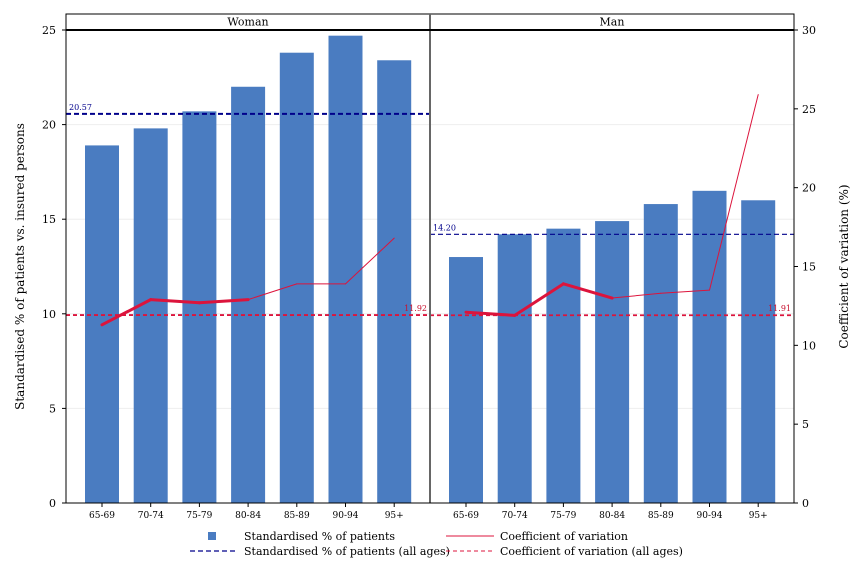  I want to click on panel-title: Man, so click(612, 22).